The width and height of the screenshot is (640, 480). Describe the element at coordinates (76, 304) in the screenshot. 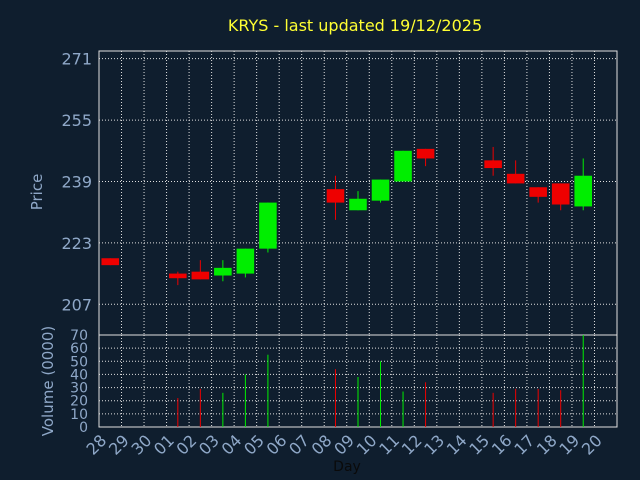

I see `price-tick-label: 207` at that location.